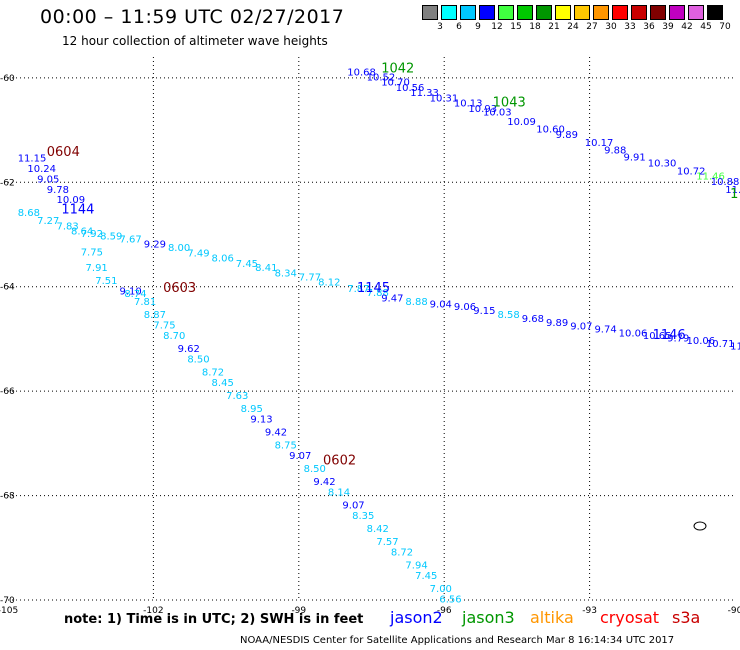  I want to click on swh-value: 7.83, so click(67, 226).